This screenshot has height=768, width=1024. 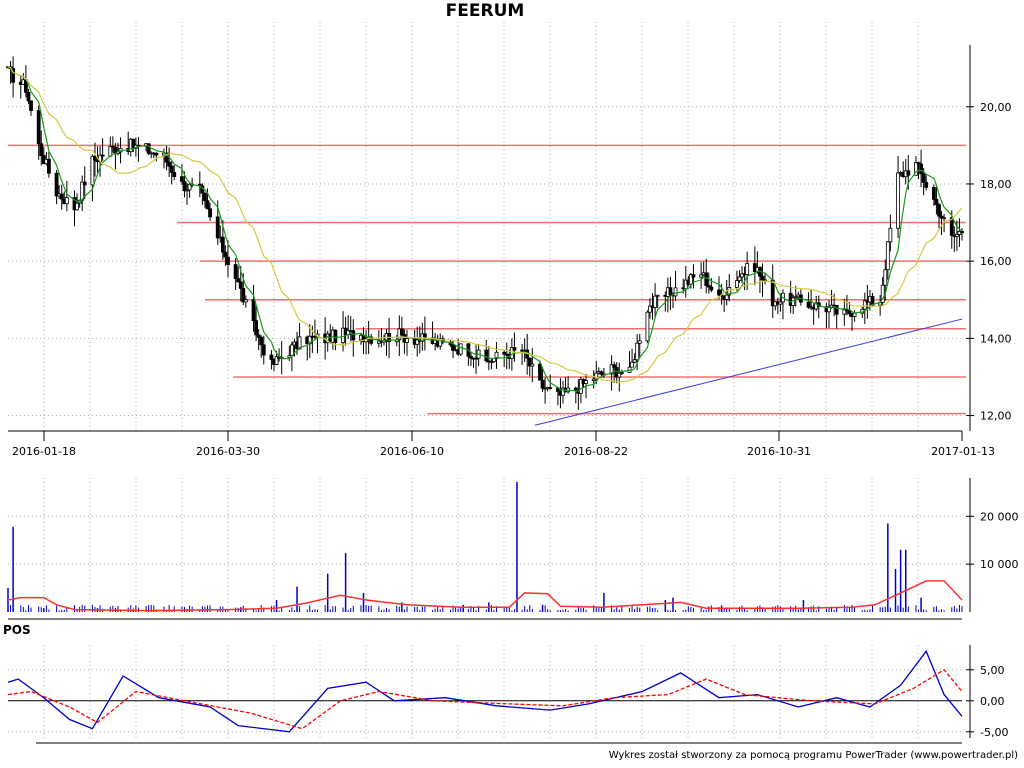 What do you see at coordinates (996, 338) in the screenshot?
I see `price-y-tick-label: 14,00` at bounding box center [996, 338].